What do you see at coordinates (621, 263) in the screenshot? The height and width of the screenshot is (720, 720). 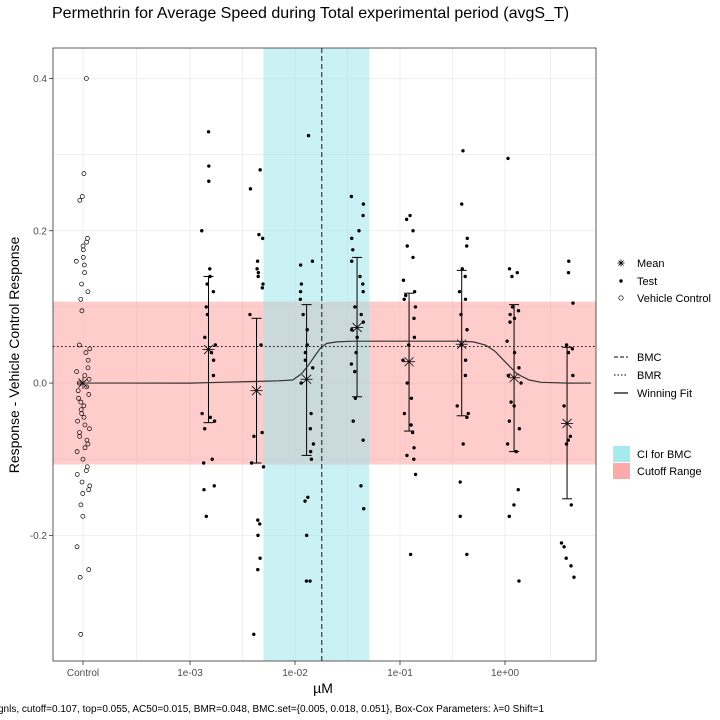 I see `legend-mean-icon` at bounding box center [621, 263].